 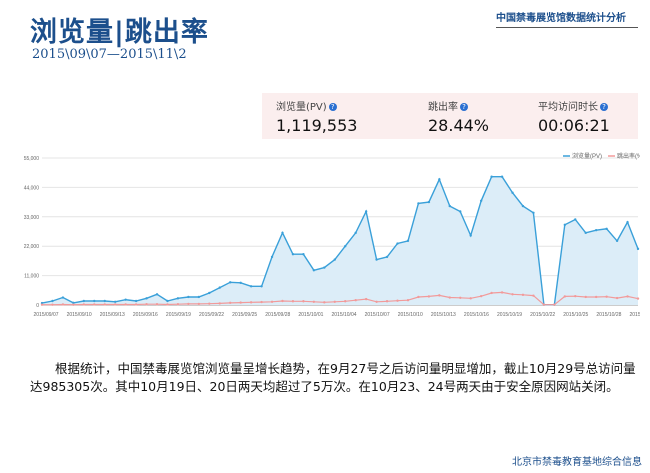 What do you see at coordinates (628, 156) in the screenshot?
I see `legend-label: 跳出率(%)` at bounding box center [628, 156].